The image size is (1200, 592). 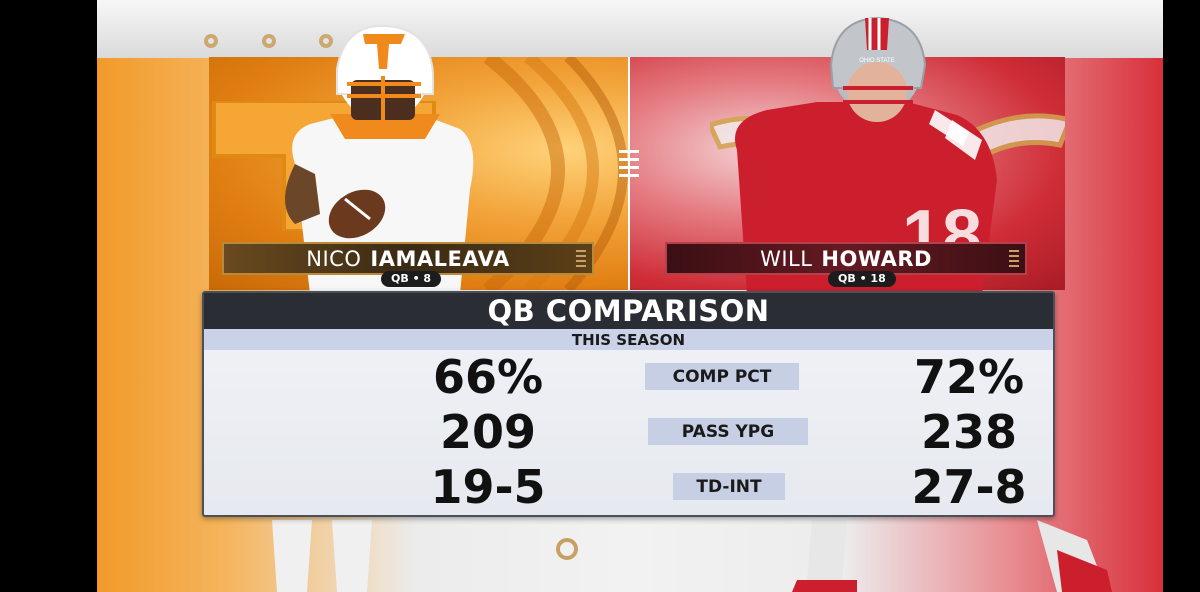 I want to click on left-stat-value: 209, so click(x=488, y=432).